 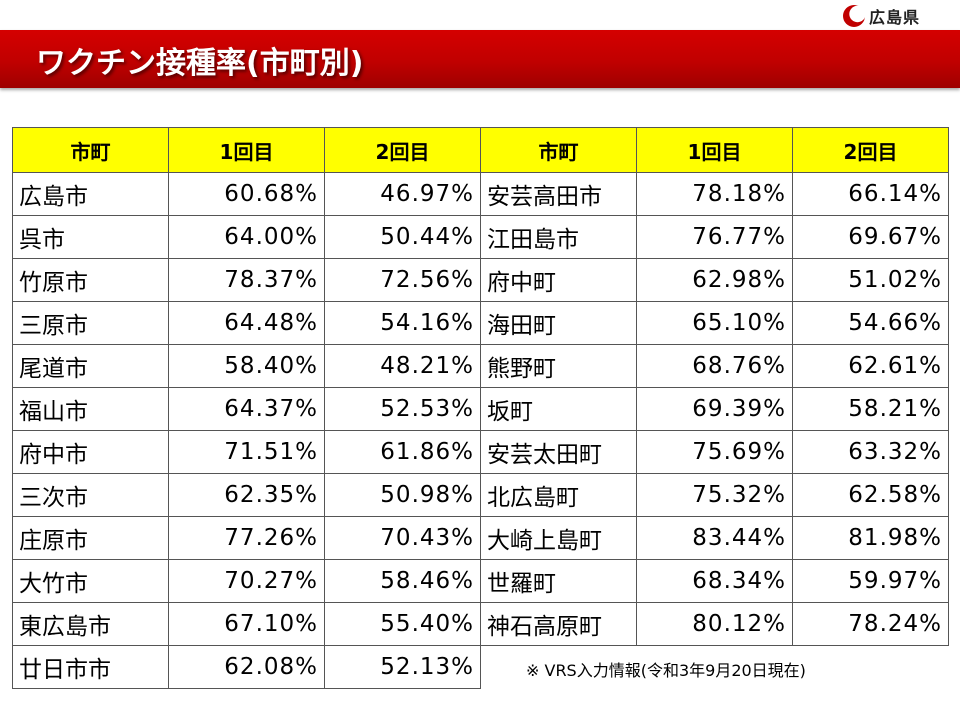 What do you see at coordinates (246, 366) in the screenshot?
I see `first-dose-cell: 58.40%` at bounding box center [246, 366].